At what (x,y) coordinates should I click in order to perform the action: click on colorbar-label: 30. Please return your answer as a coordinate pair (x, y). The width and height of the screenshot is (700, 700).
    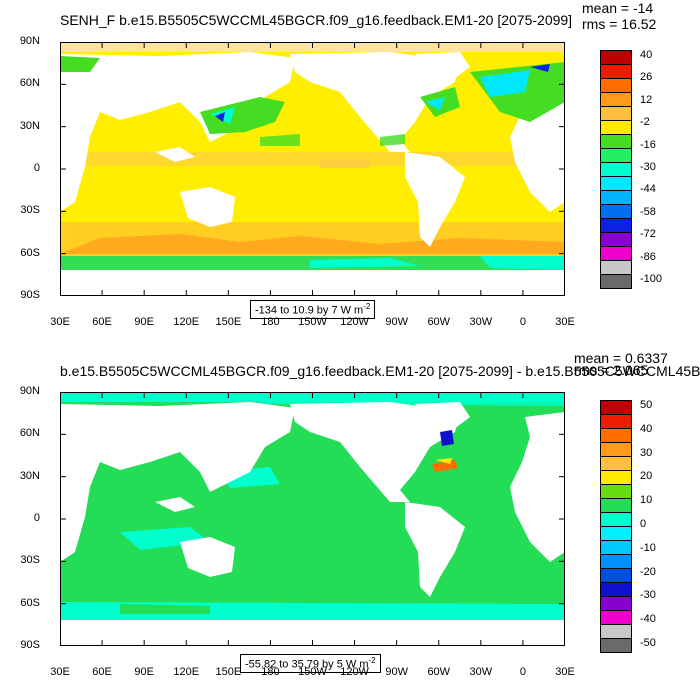
    Looking at the image, I should click on (646, 452).